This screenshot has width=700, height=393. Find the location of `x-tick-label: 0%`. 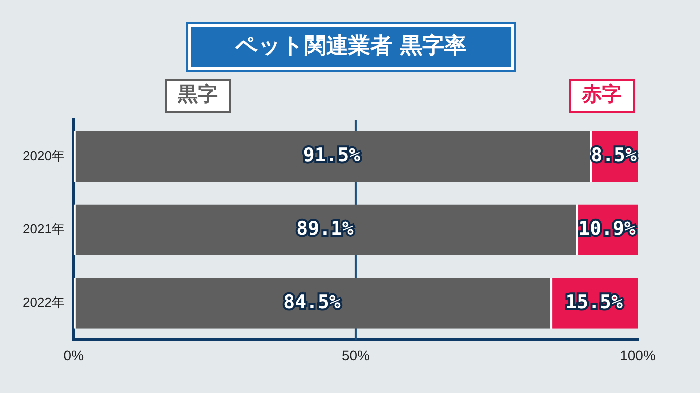

x-tick-label: 0% is located at coordinates (74, 355).